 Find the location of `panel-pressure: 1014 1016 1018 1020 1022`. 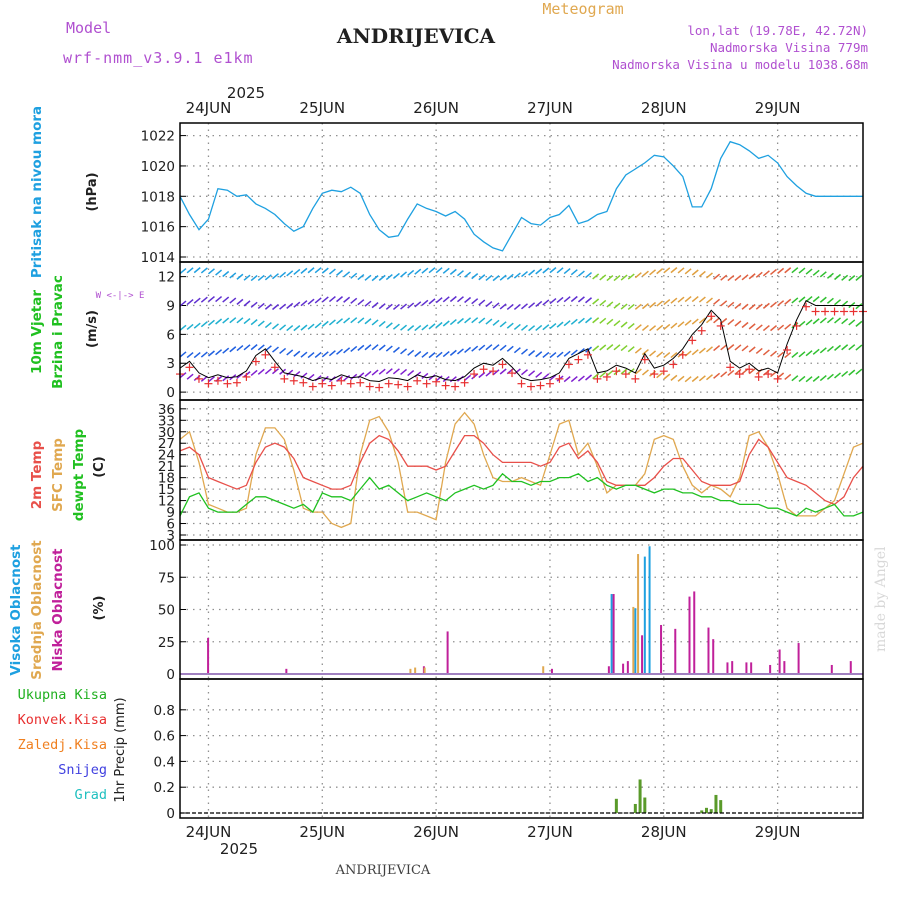

panel-pressure: 1014 1016 1018 1020 1022 is located at coordinates (502, 194).